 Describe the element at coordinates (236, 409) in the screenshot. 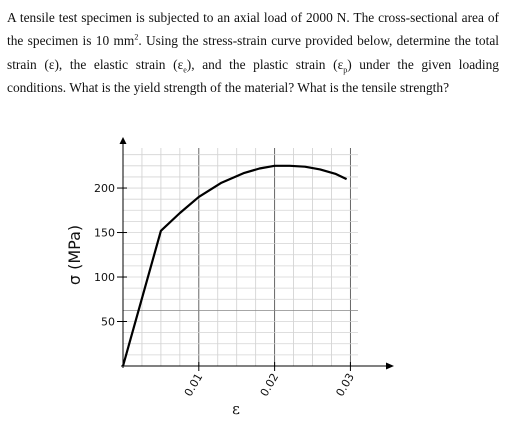

I see `x-axis-label: ε` at that location.